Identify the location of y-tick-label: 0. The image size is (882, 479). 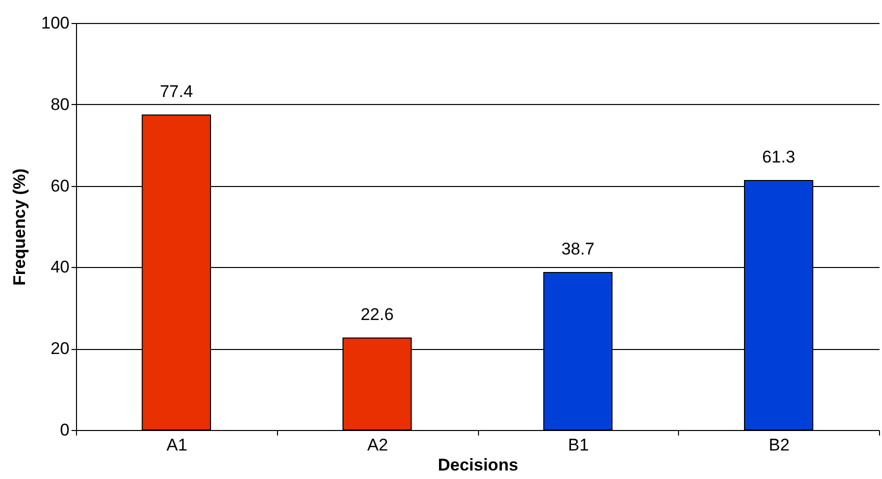
(65, 430).